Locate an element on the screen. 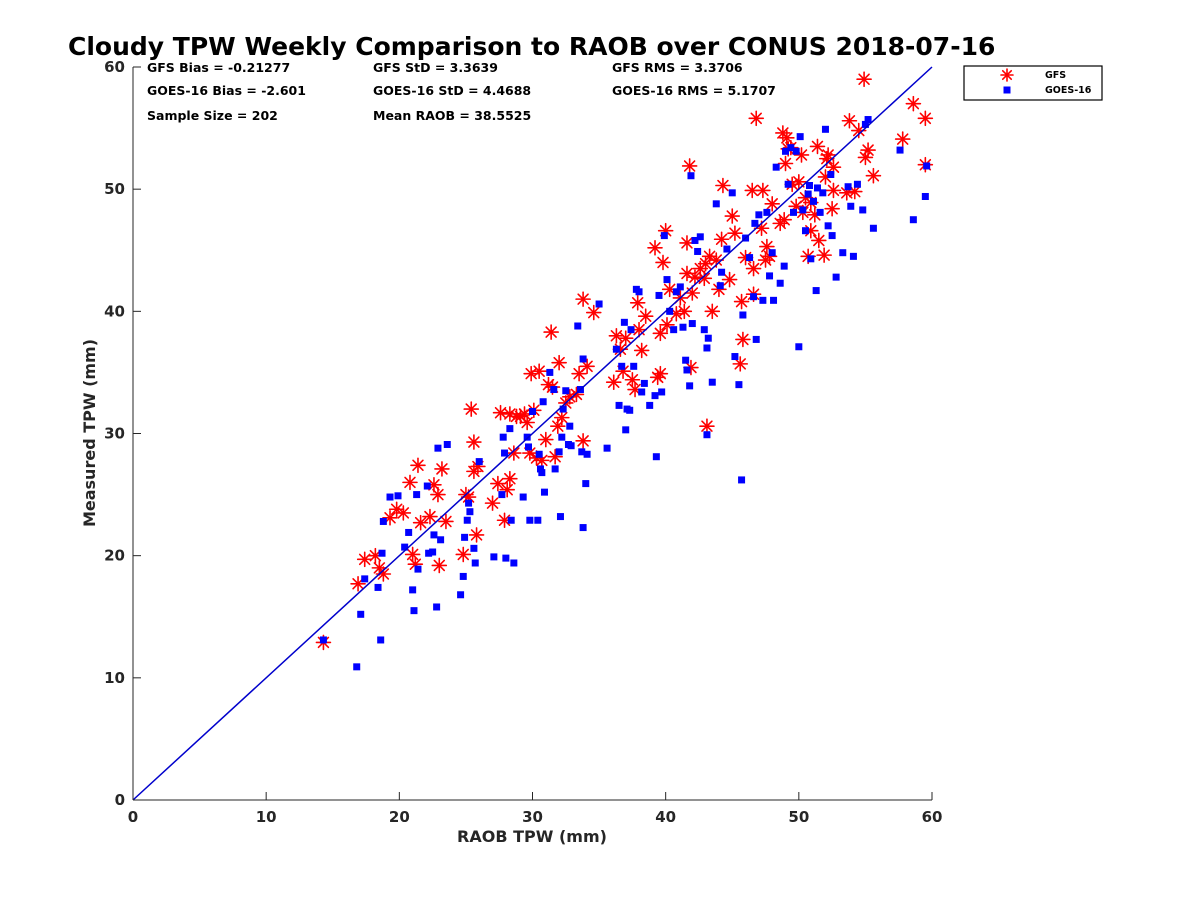  x-tick-label: 20 is located at coordinates (399, 817).